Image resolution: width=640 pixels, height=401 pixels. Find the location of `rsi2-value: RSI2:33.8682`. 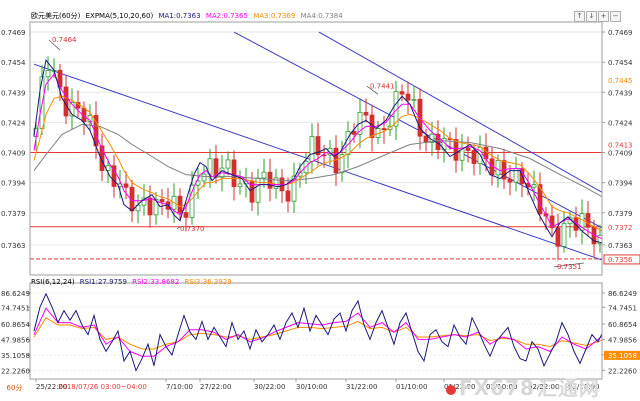

rsi2-value: RSI2:33.8682 is located at coordinates (156, 282).